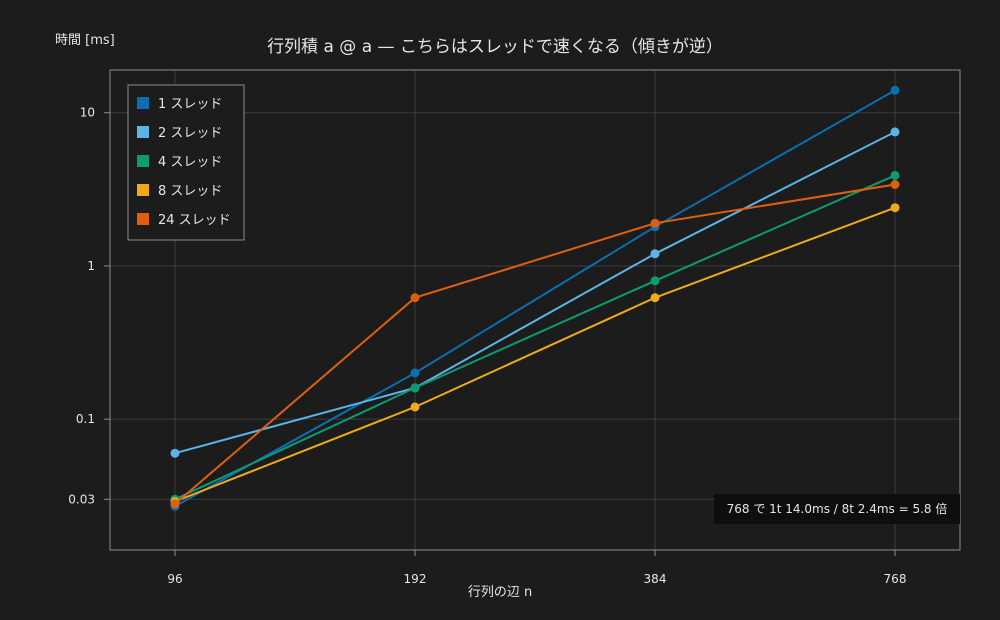 The image size is (1000, 620). I want to click on y-axis-label: 時間 [ms], so click(85, 40).